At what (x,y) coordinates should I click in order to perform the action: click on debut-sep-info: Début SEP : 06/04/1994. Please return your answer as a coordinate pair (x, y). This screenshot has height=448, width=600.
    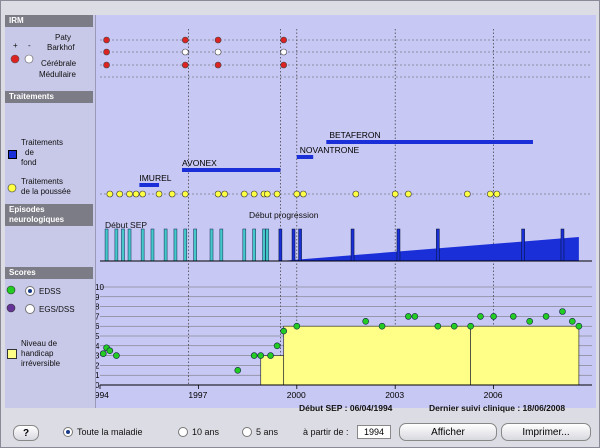
    Looking at the image, I should click on (346, 408).